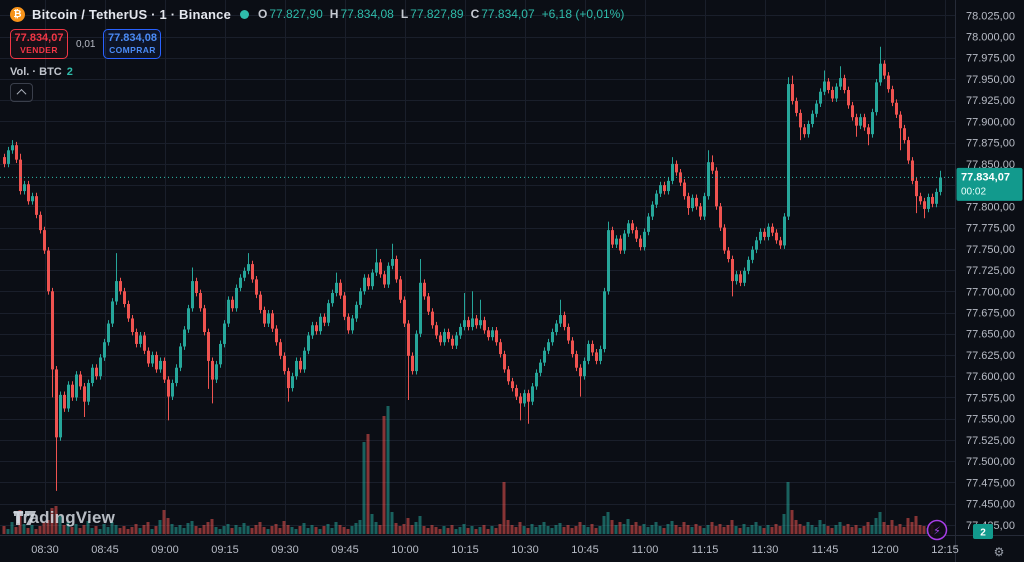 This screenshot has width=1024, height=562. What do you see at coordinates (132, 14) in the screenshot?
I see `symbol-title: Bitcoin / TetherUS · 1 · Binance` at bounding box center [132, 14].